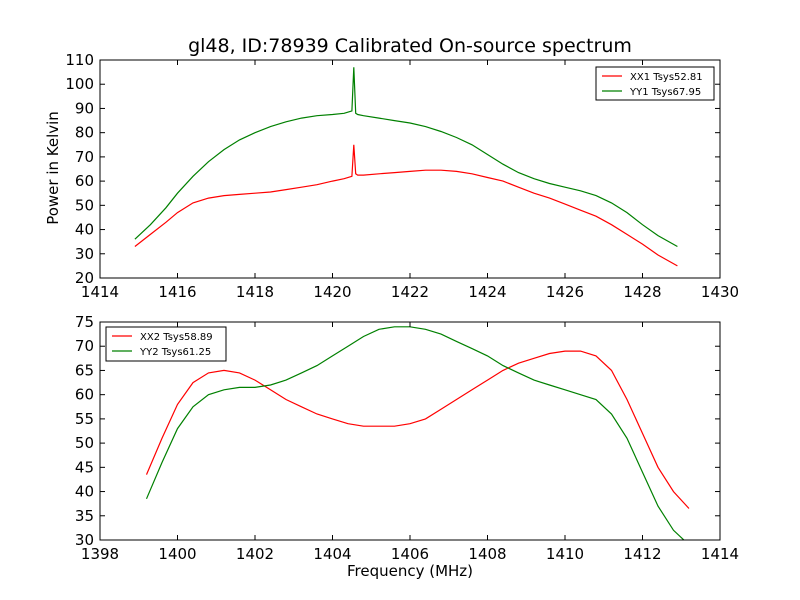 The height and width of the screenshot is (600, 800). What do you see at coordinates (410, 571) in the screenshot?
I see `x-axis-label: Frequency (MHz)` at bounding box center [410, 571].